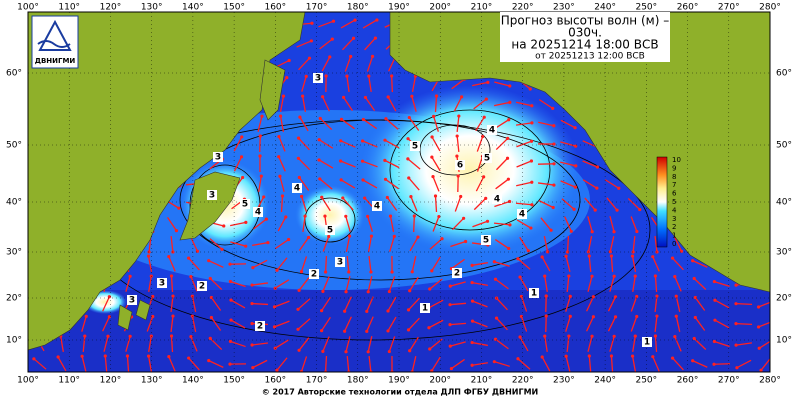 This screenshot has height=400, width=800. I want to click on lon-label: 170°, so click(317, 8).